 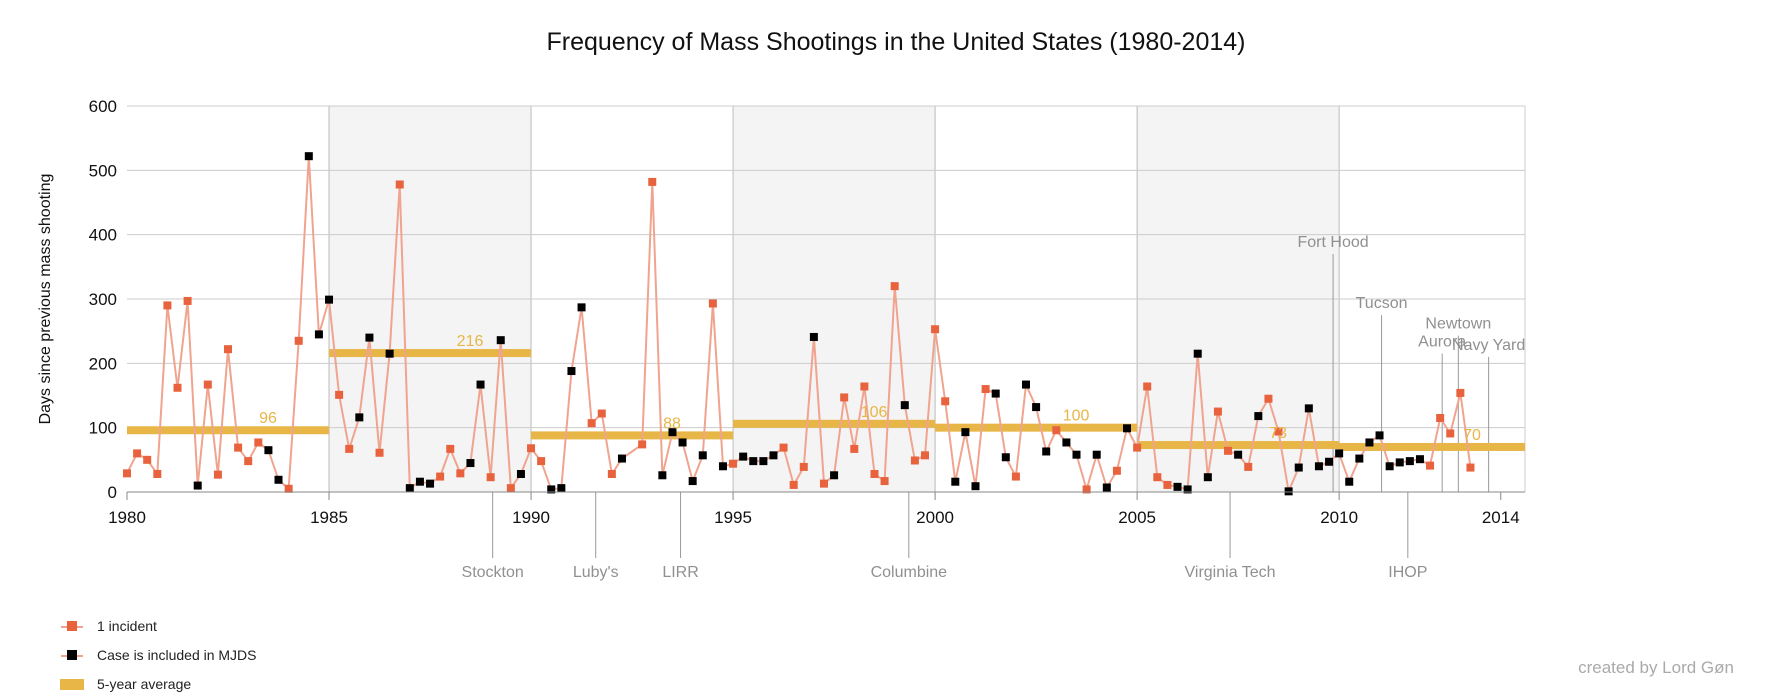 What do you see at coordinates (825, 495) in the screenshot?
I see `axes` at bounding box center [825, 495].